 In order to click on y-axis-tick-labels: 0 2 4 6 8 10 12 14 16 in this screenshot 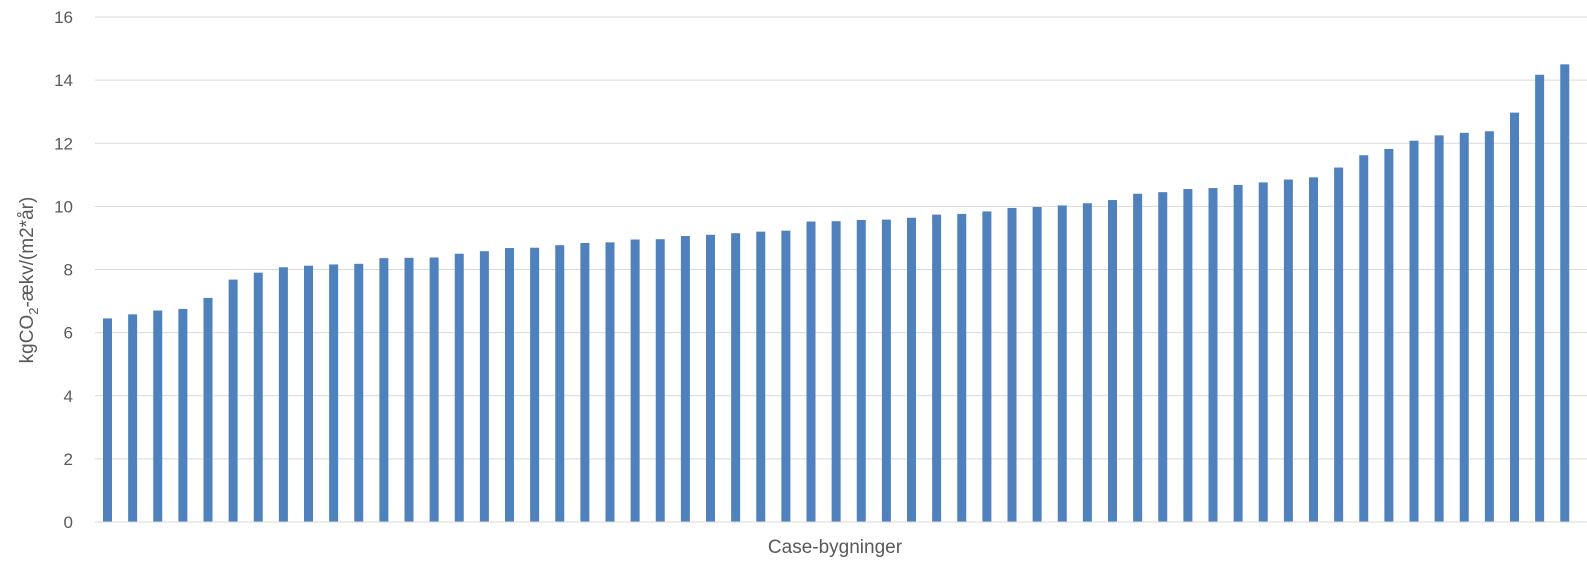, I will do `click(63, 270)`.